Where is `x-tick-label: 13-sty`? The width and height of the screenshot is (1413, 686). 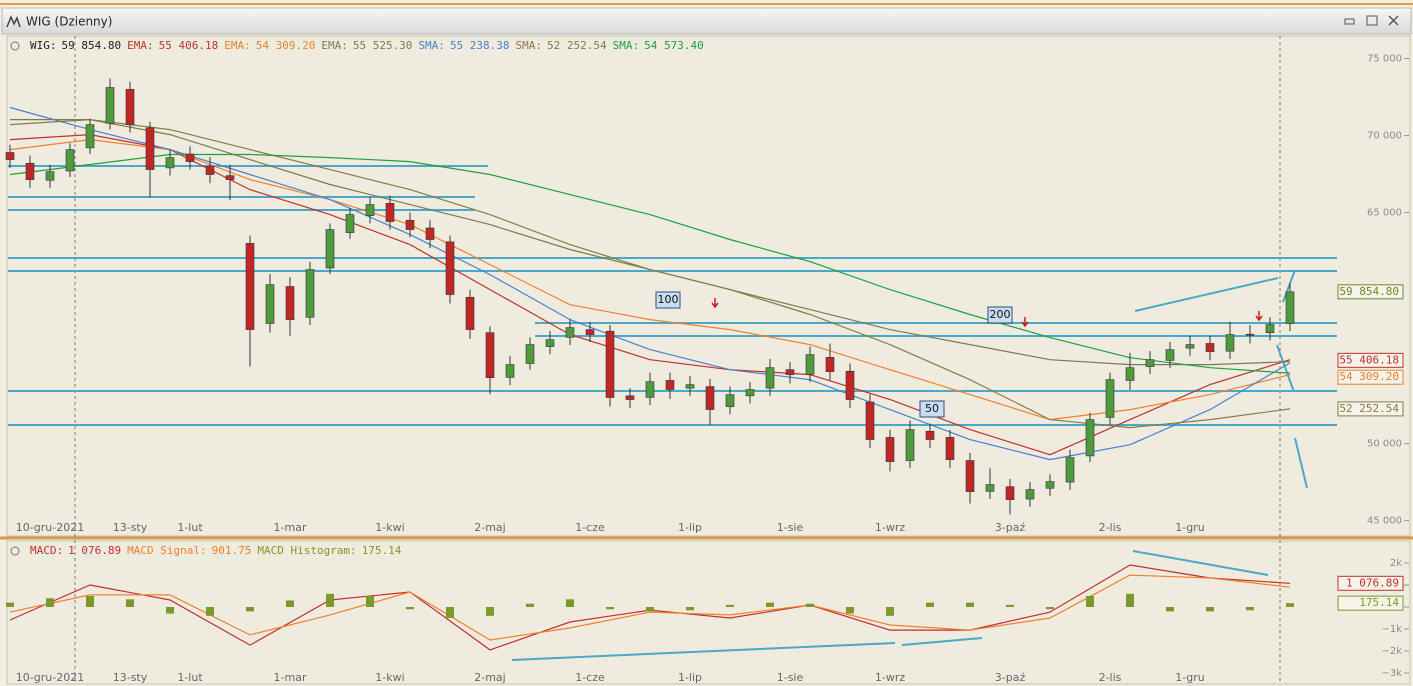 x-tick-label: 13-sty is located at coordinates (130, 527).